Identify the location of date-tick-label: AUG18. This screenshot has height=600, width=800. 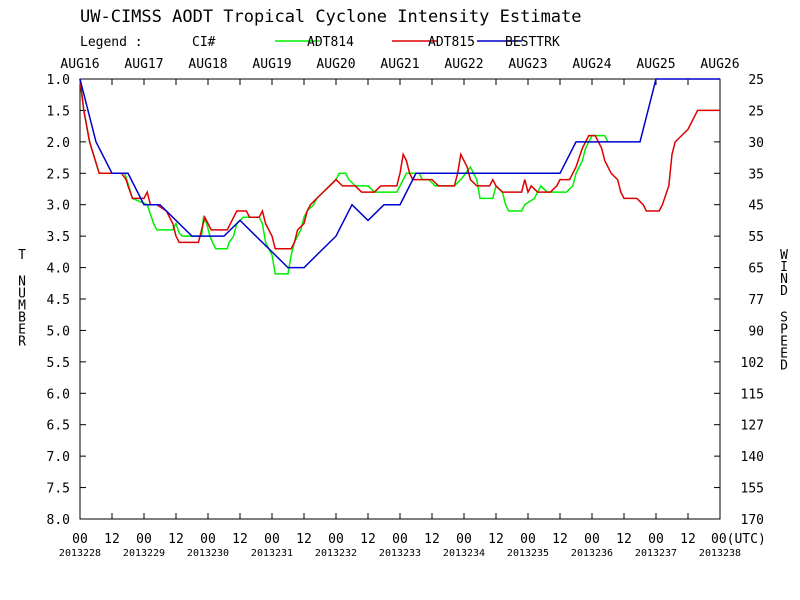
(207, 64).